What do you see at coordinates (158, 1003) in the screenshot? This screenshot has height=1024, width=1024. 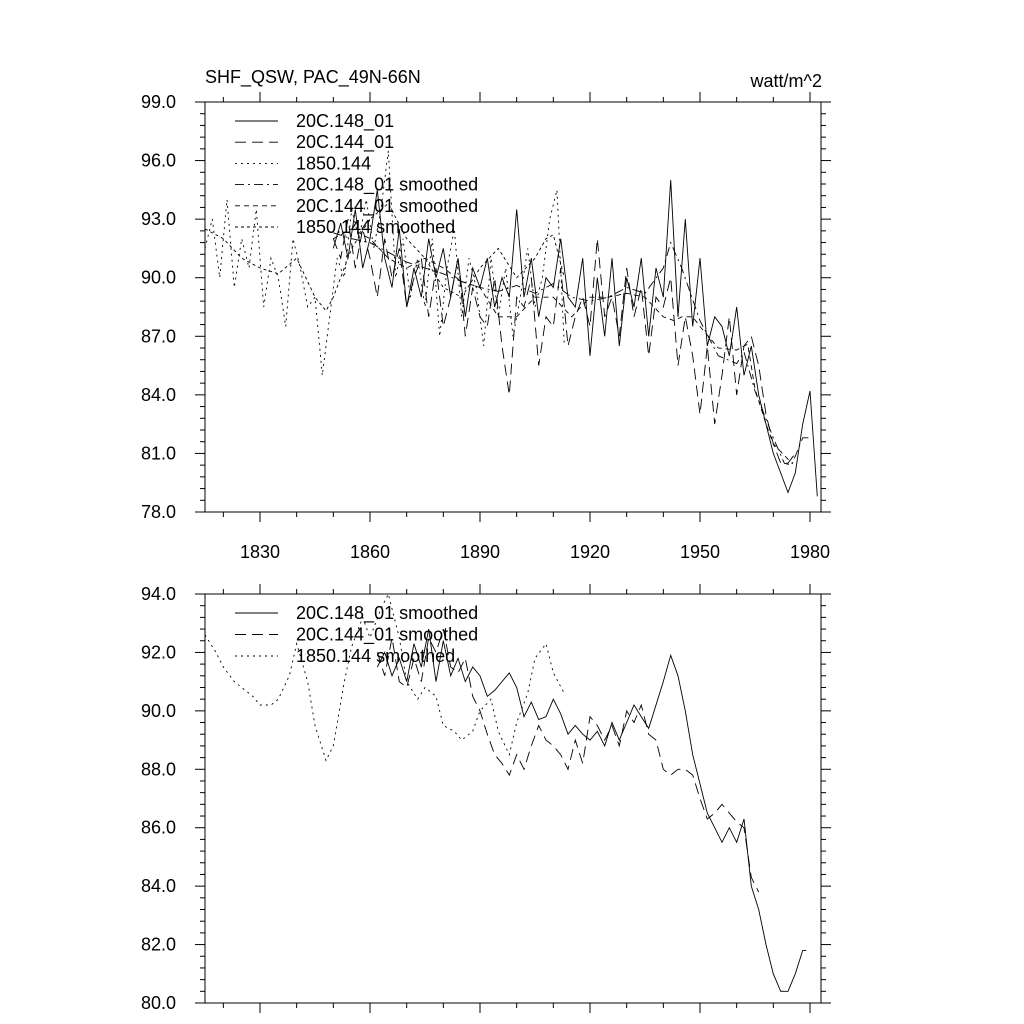 I see `y-tick-label: 80.0` at bounding box center [158, 1003].